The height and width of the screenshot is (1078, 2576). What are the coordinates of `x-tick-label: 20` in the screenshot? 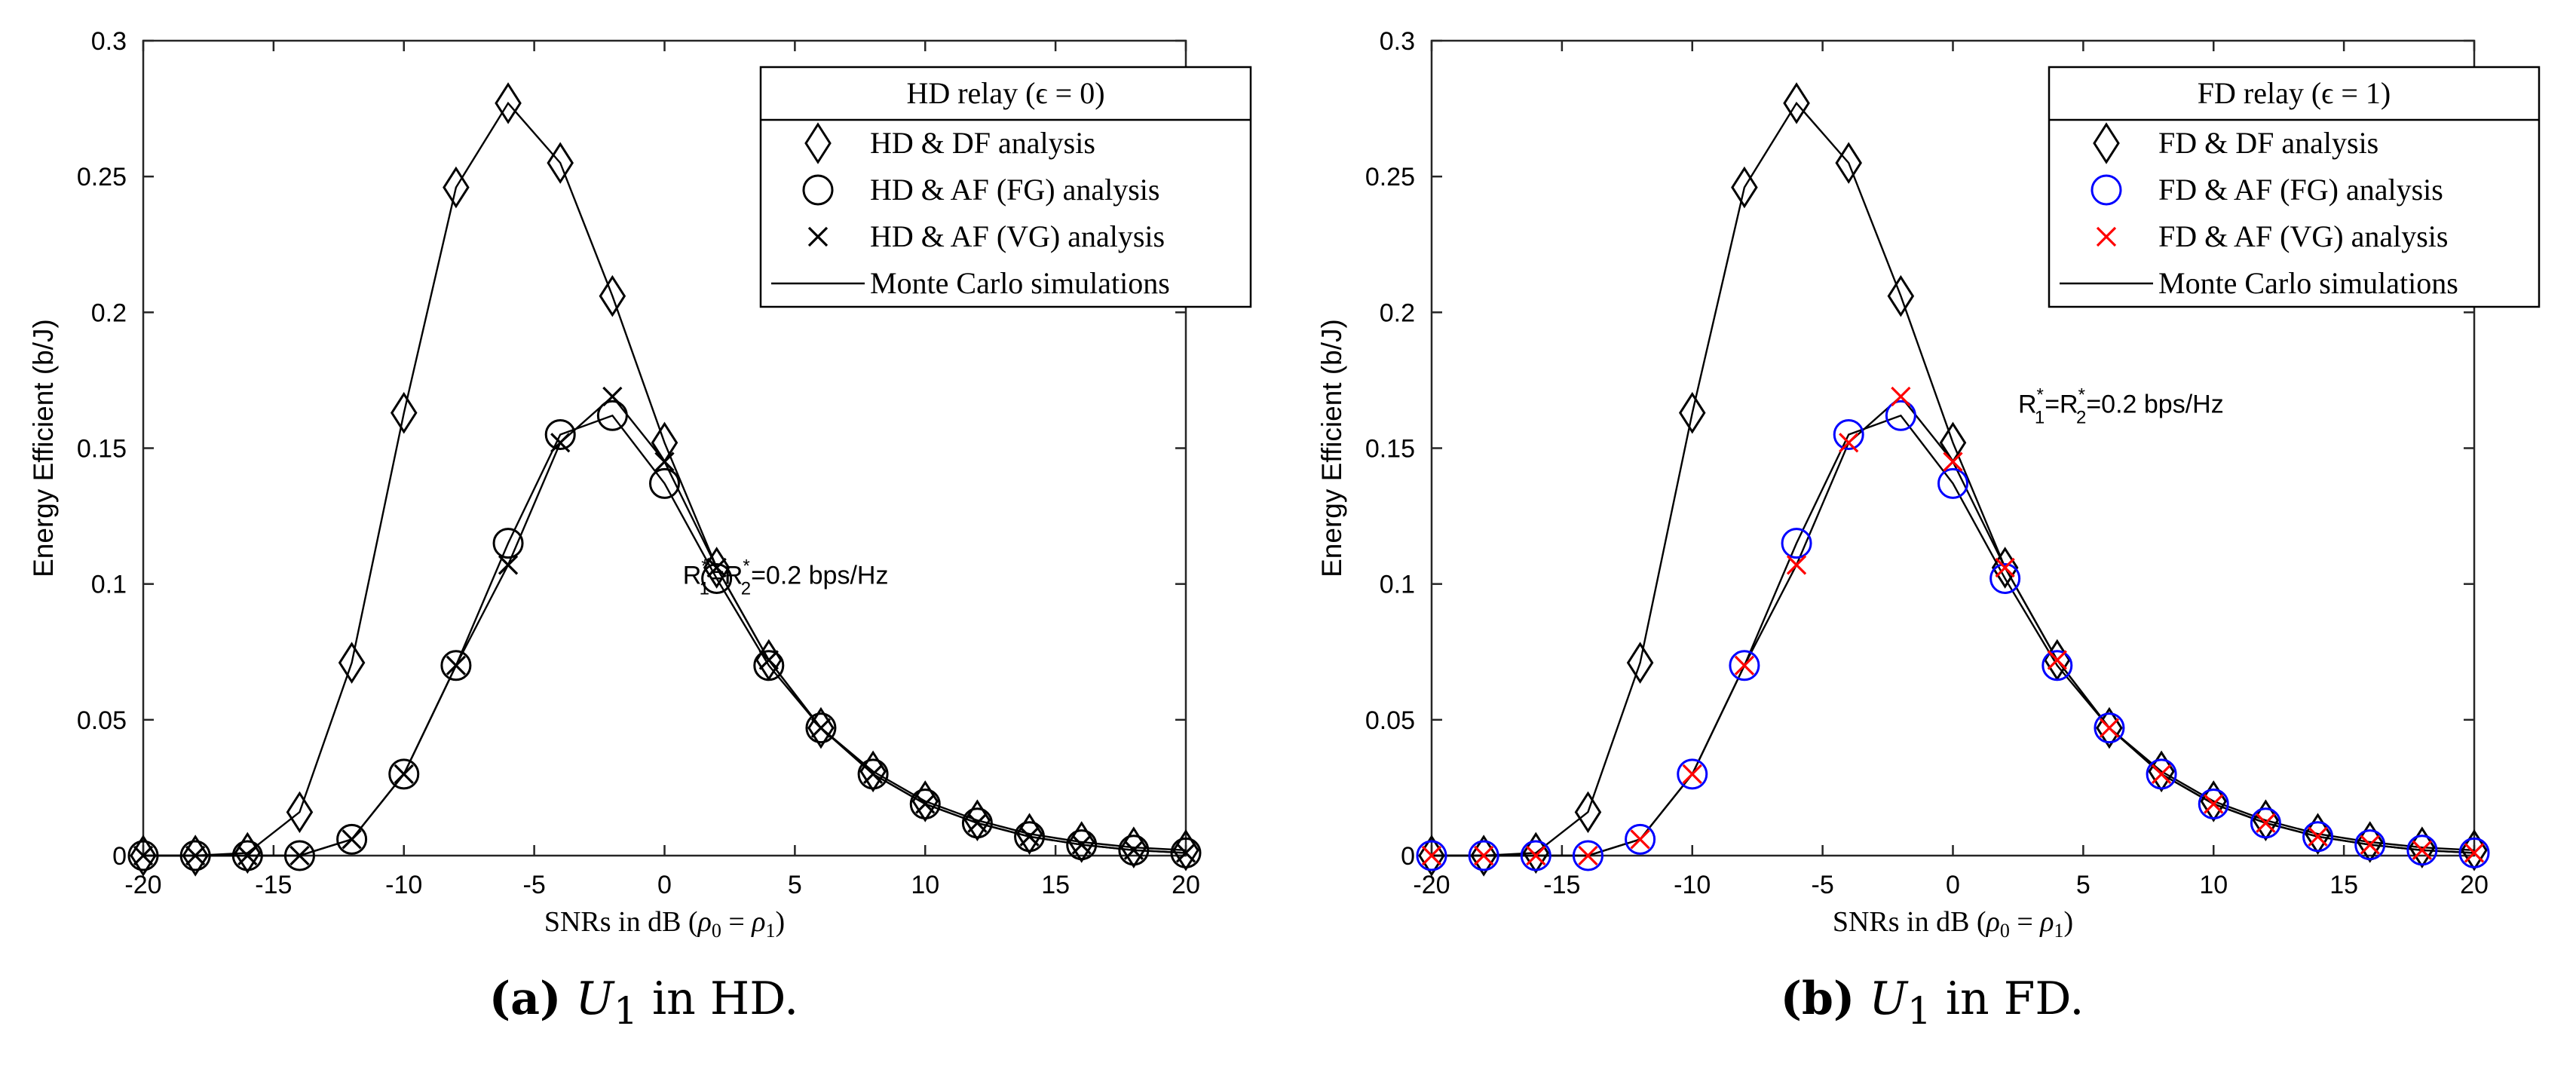 It's located at (2474, 885).